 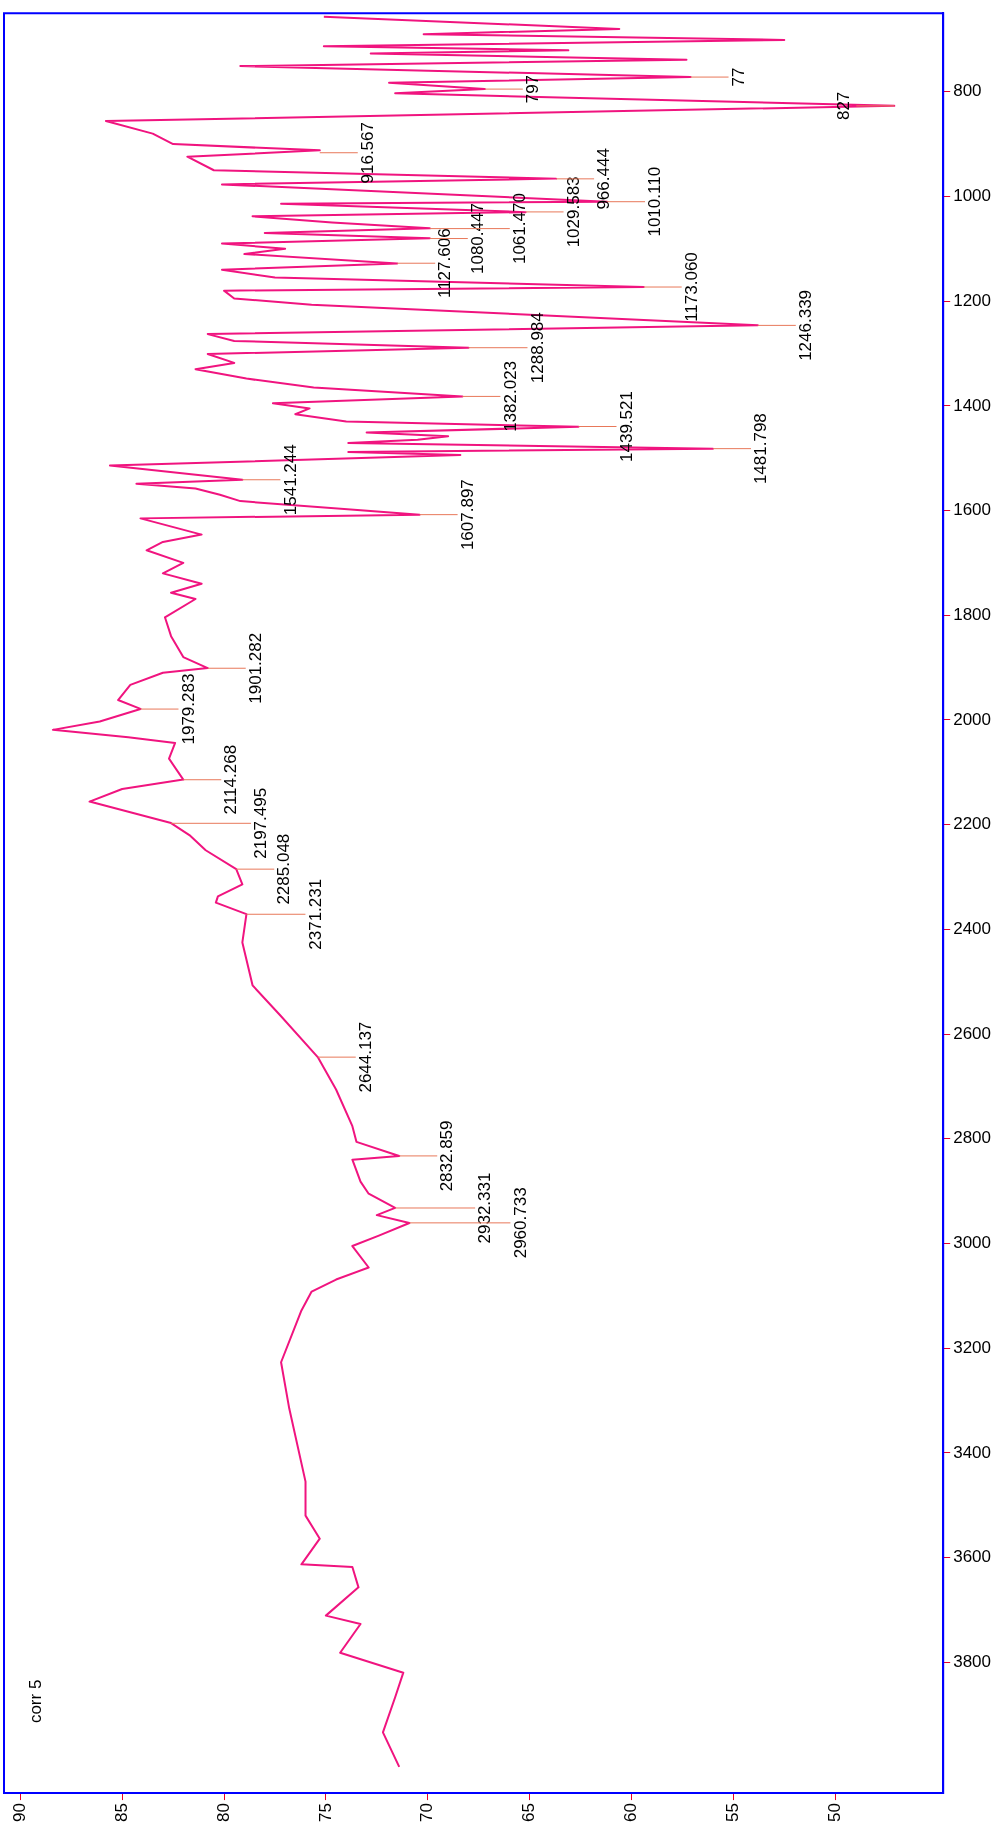 What do you see at coordinates (733, 1813) in the screenshot?
I see `x-tick-label: 55` at bounding box center [733, 1813].